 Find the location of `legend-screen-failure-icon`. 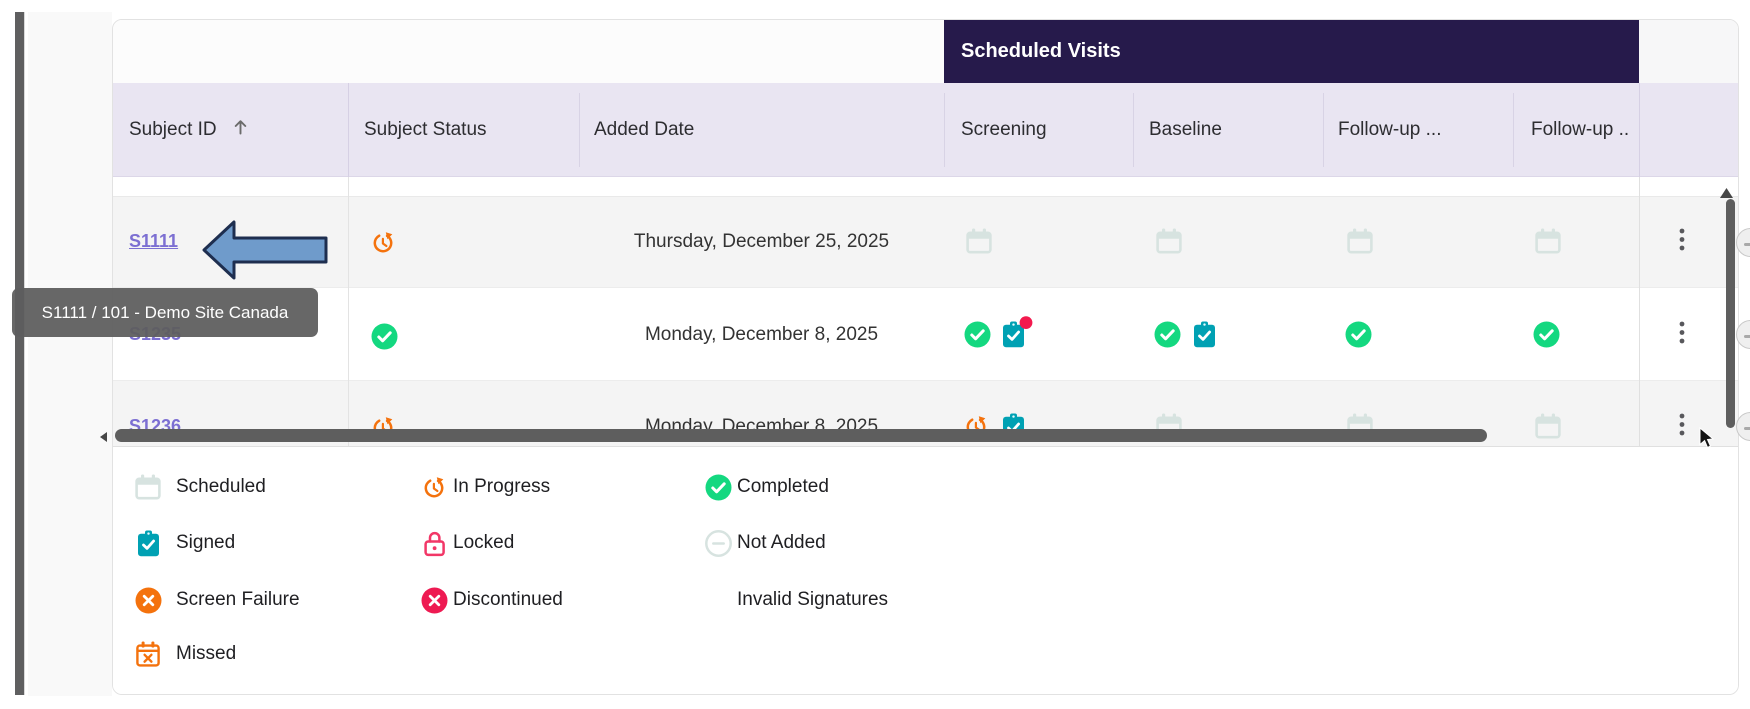

legend-screen-failure-icon is located at coordinates (148, 600).